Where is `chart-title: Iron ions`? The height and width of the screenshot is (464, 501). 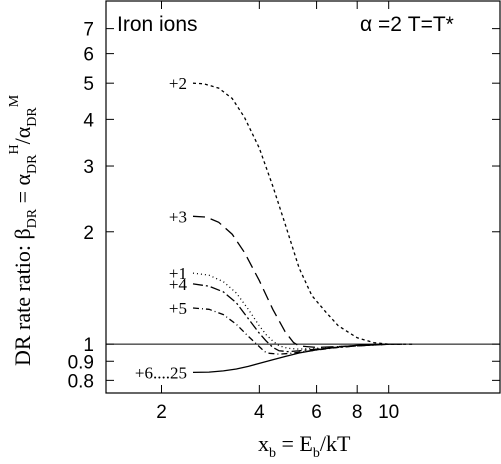 chart-title: Iron ions is located at coordinates (157, 24).